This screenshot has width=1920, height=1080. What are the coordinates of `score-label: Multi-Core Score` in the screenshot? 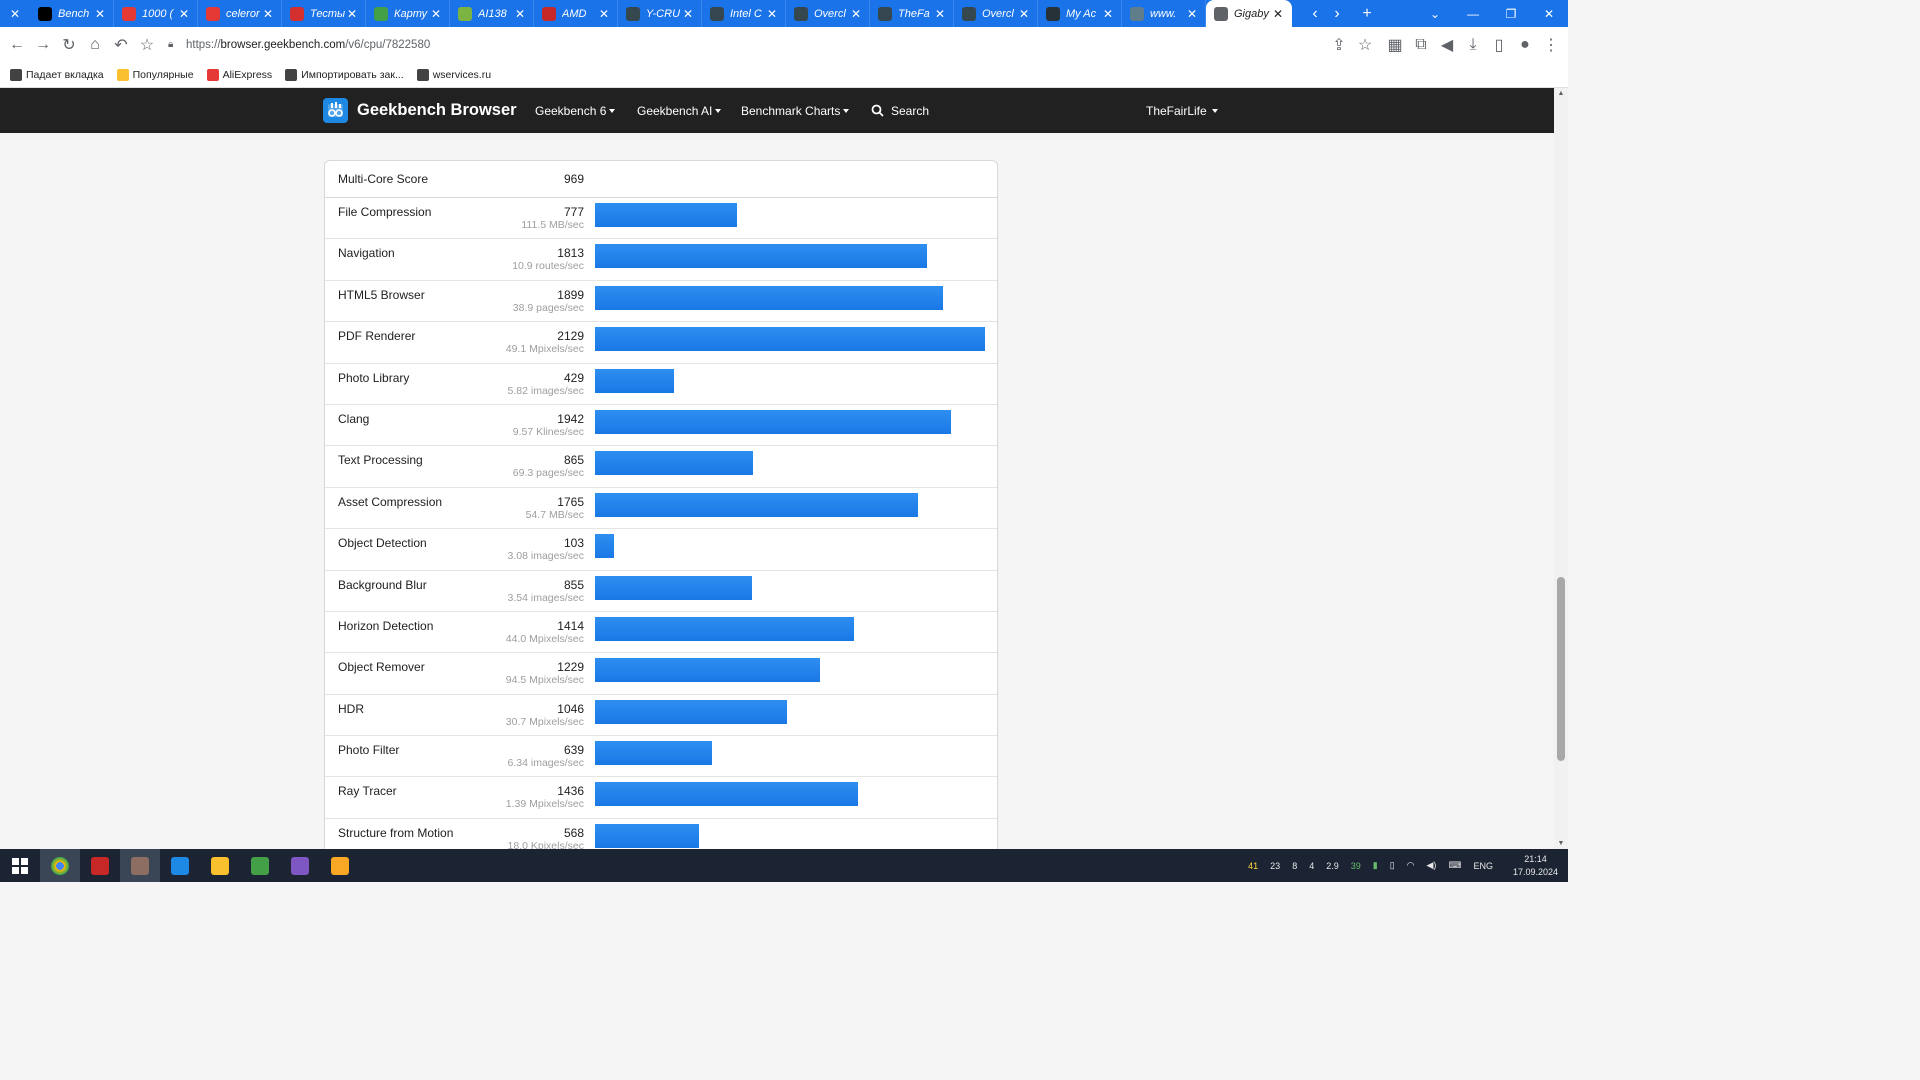 It's located at (383, 179).